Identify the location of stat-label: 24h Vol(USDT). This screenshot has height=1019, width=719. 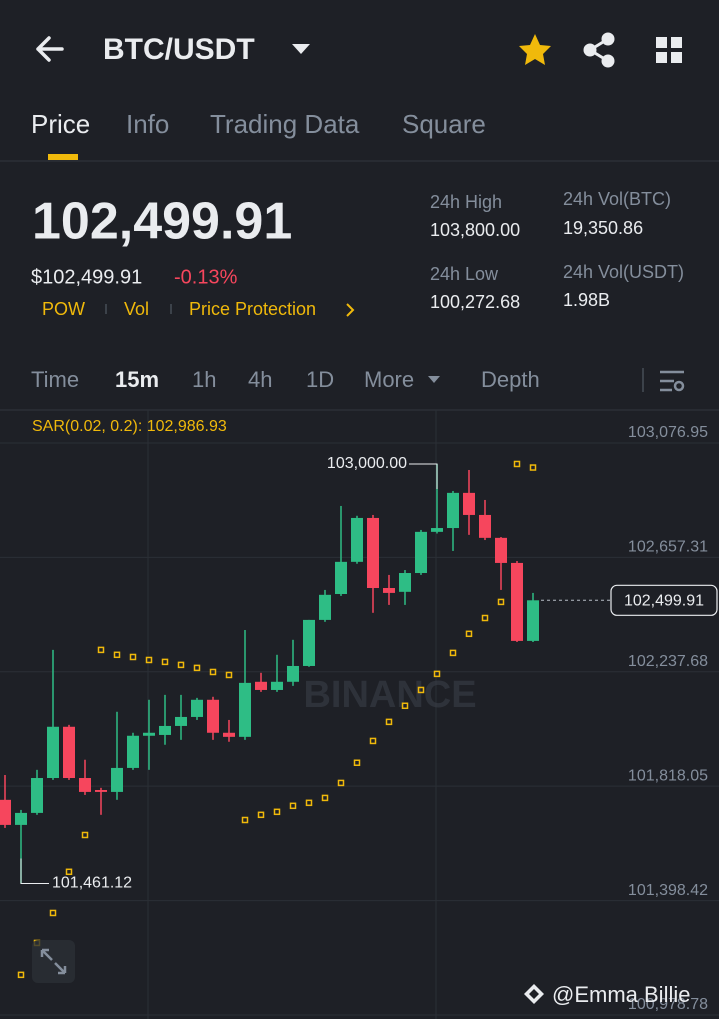
(623, 272).